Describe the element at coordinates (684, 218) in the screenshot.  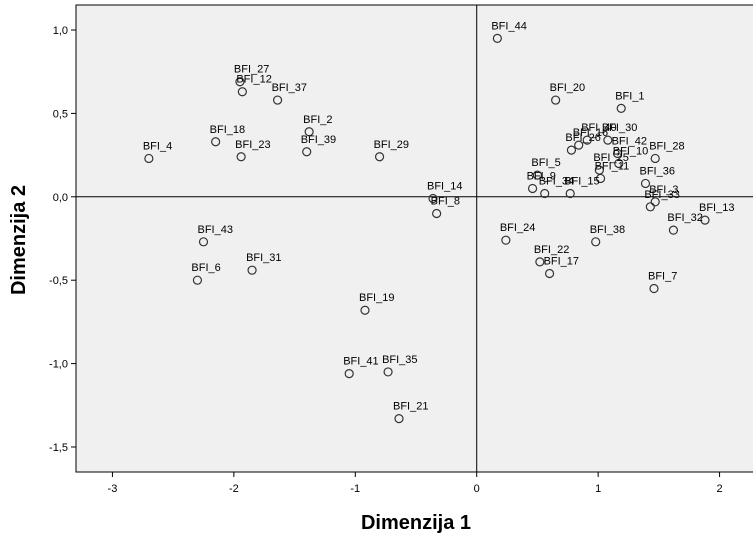
I see `point-label: BFI_32` at that location.